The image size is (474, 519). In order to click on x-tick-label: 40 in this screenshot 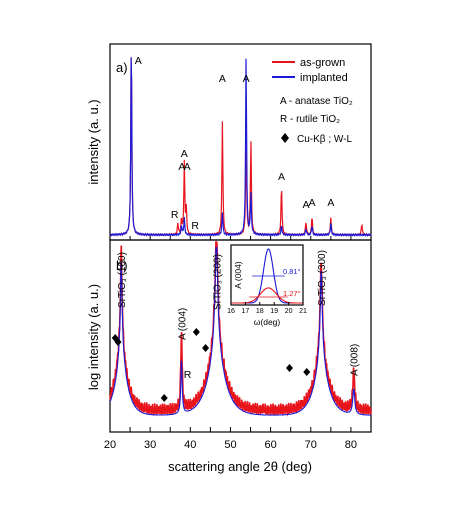, I will do `click(190, 445)`.